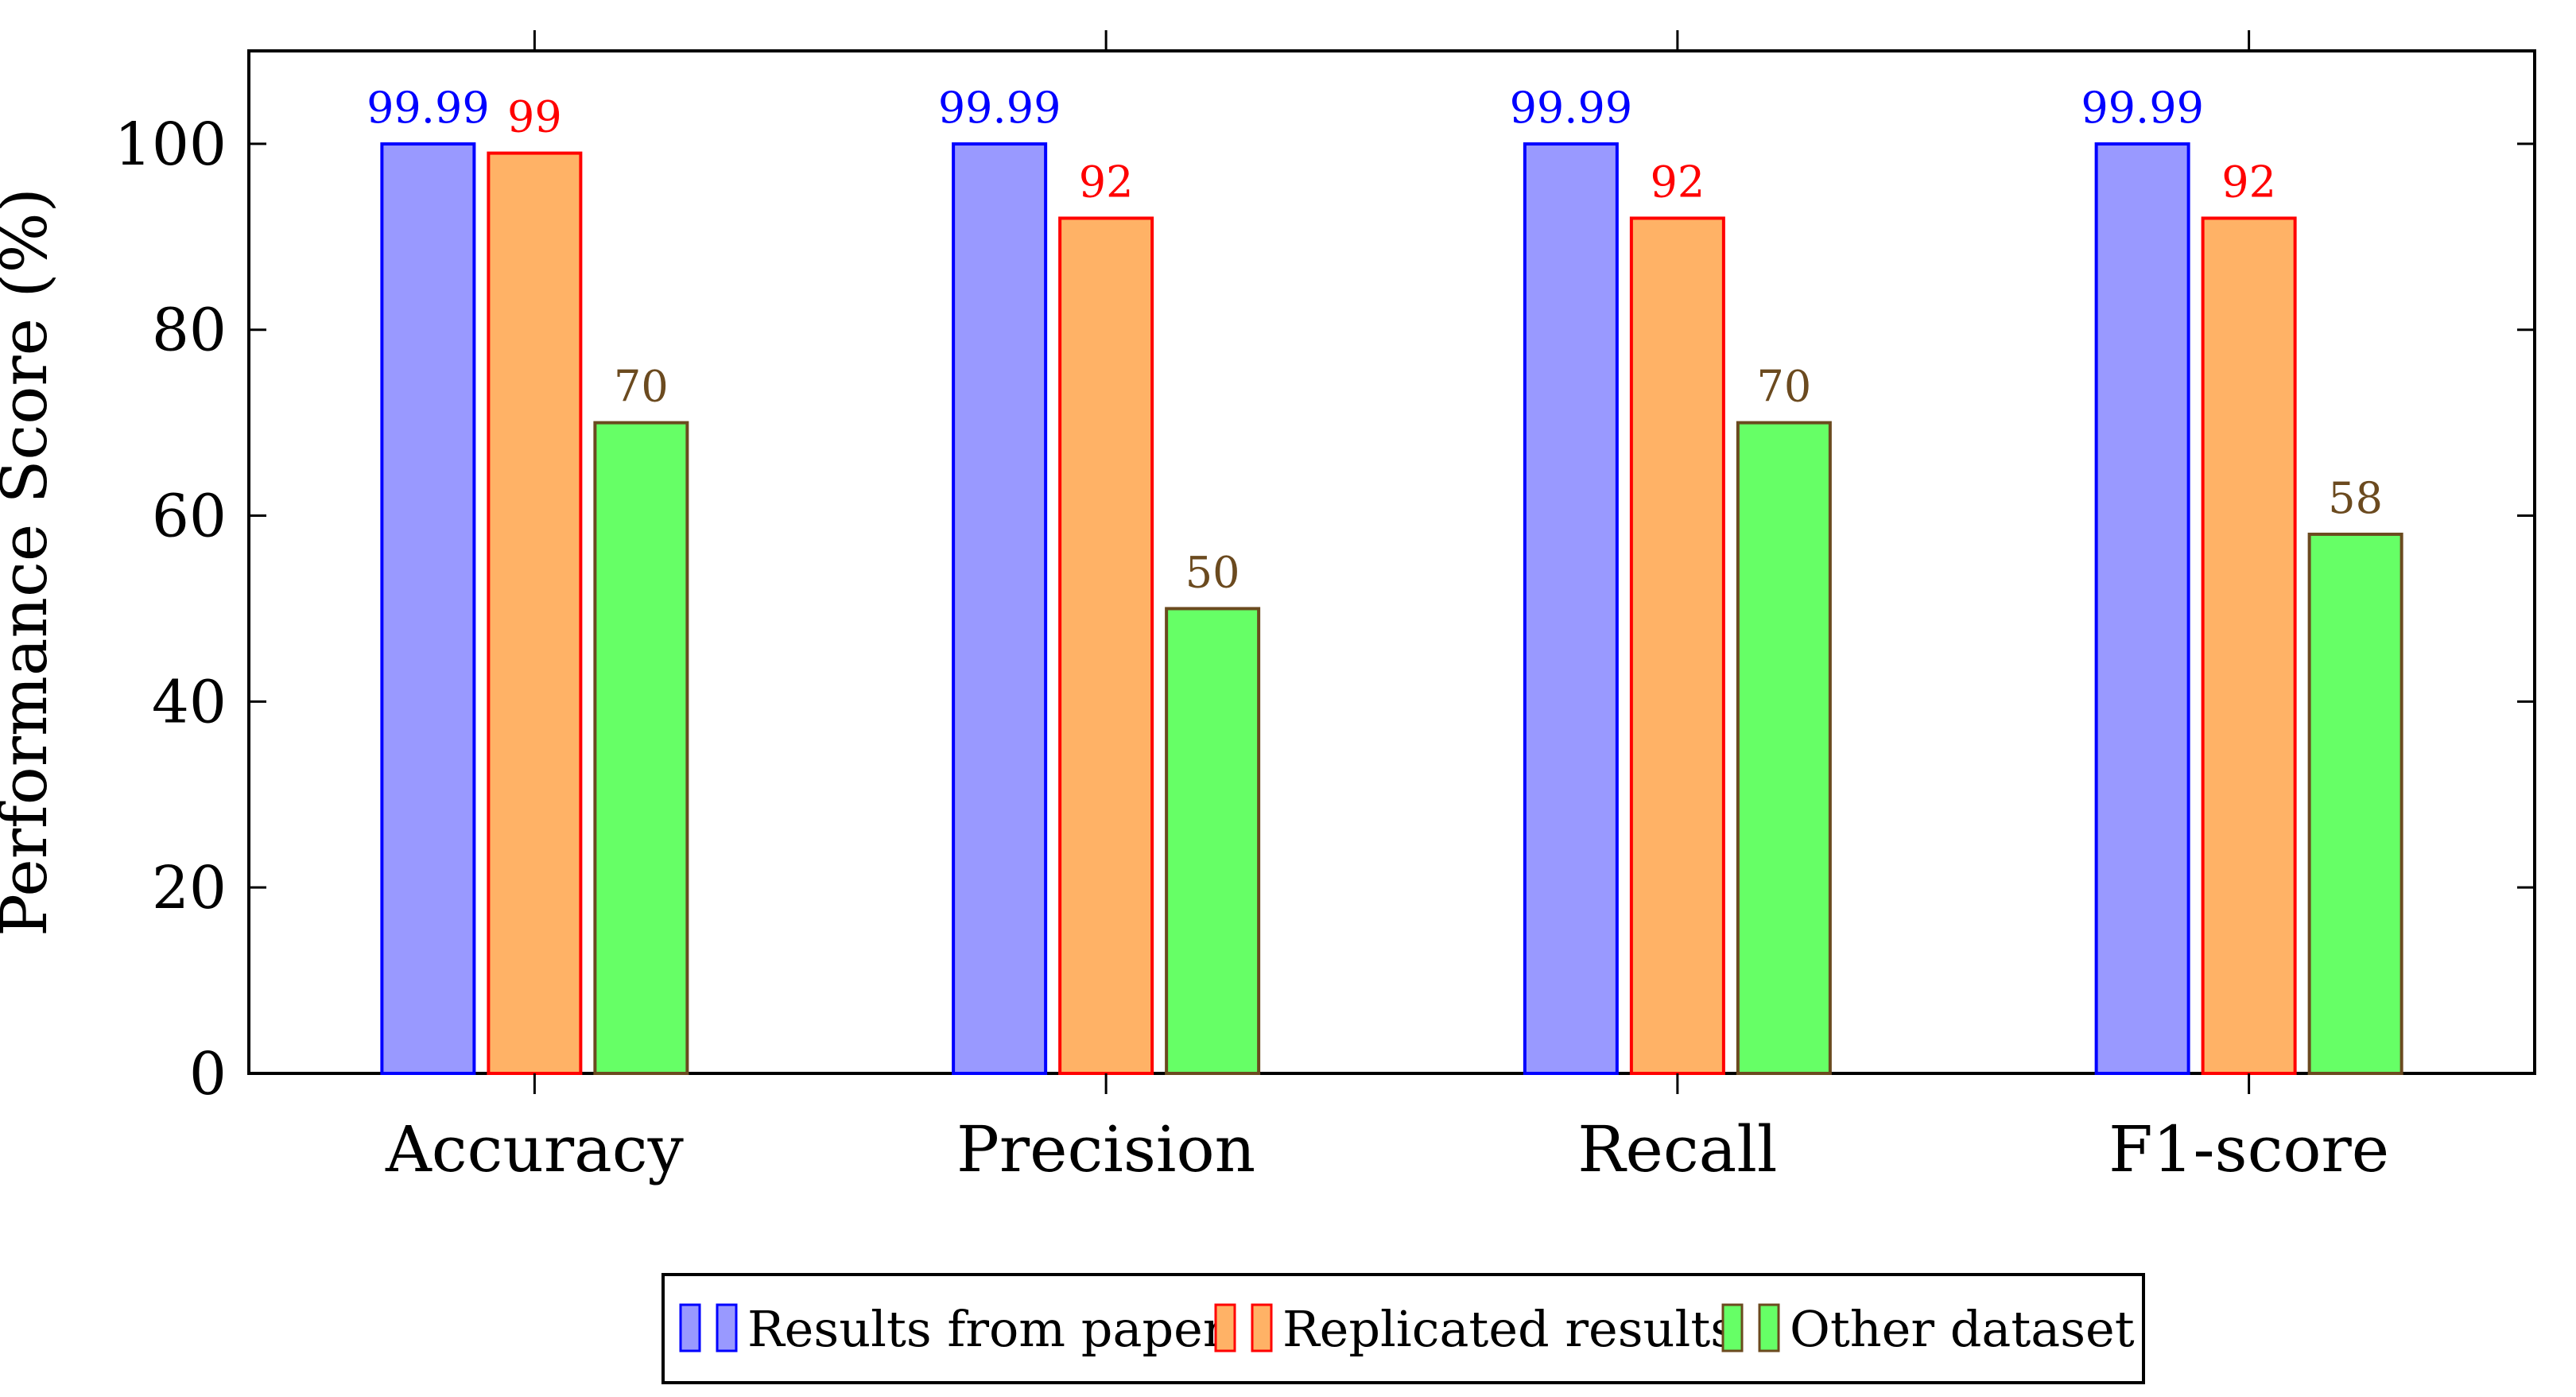  I want to click on y-tick-label: 80, so click(190, 331).